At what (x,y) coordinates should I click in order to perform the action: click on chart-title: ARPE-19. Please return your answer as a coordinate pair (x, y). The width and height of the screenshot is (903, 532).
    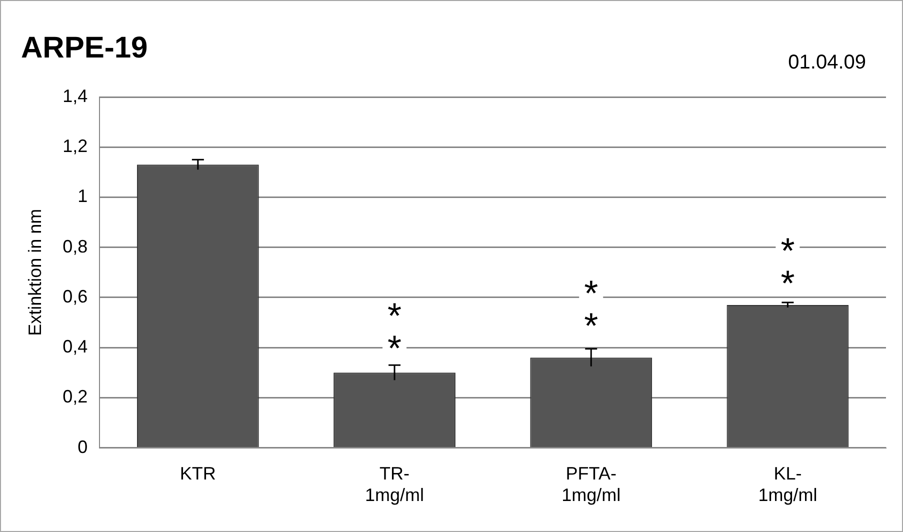
    Looking at the image, I should click on (84, 47).